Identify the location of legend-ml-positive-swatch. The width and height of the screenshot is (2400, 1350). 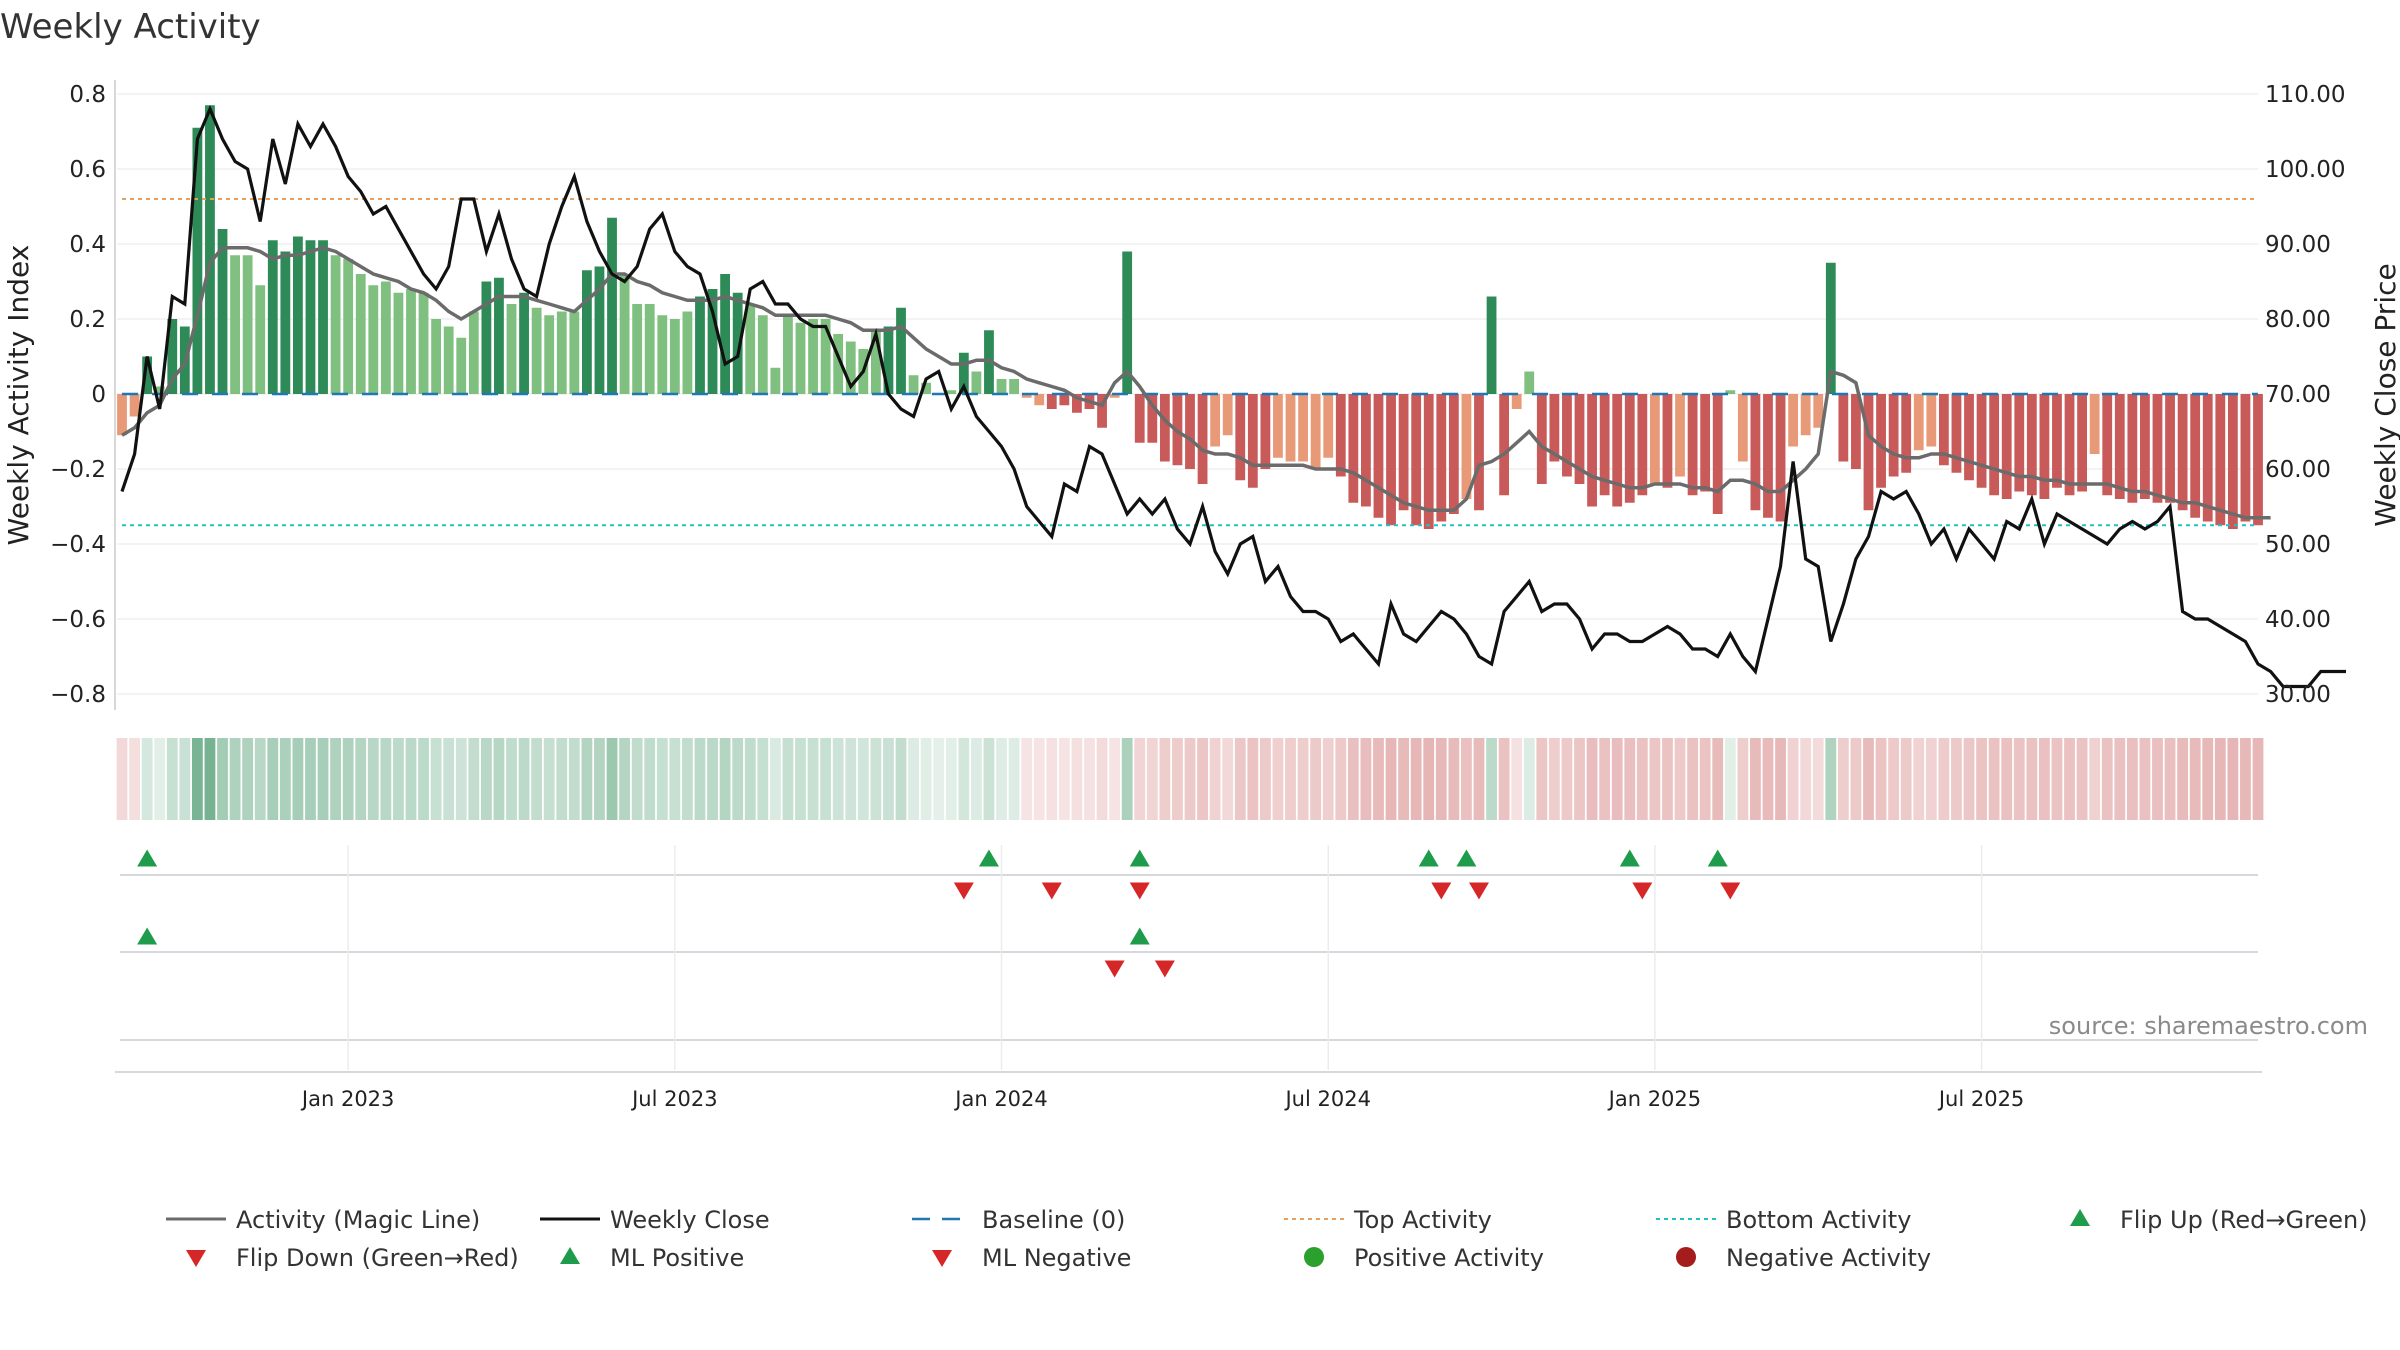
(570, 1255).